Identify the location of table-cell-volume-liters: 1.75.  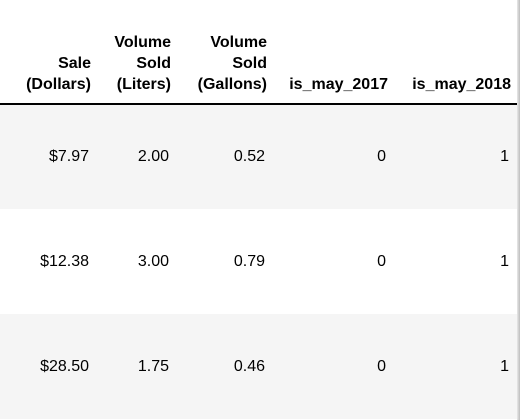
(137, 366).